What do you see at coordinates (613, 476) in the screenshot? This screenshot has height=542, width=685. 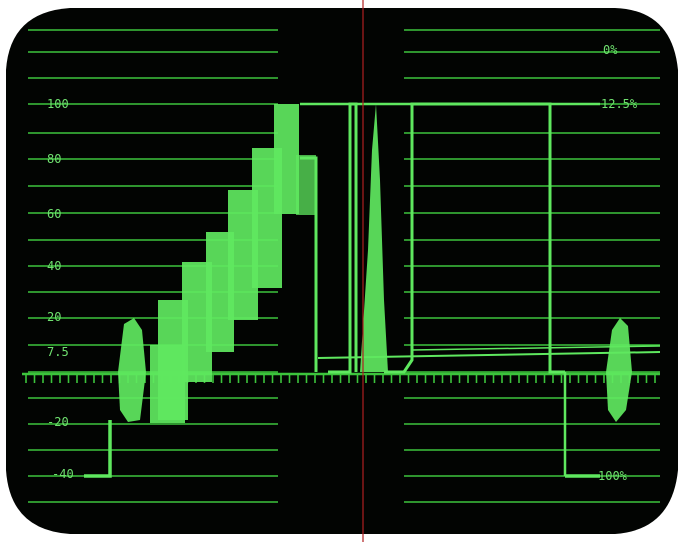 I see `scale-label-100pct: 100%` at bounding box center [613, 476].